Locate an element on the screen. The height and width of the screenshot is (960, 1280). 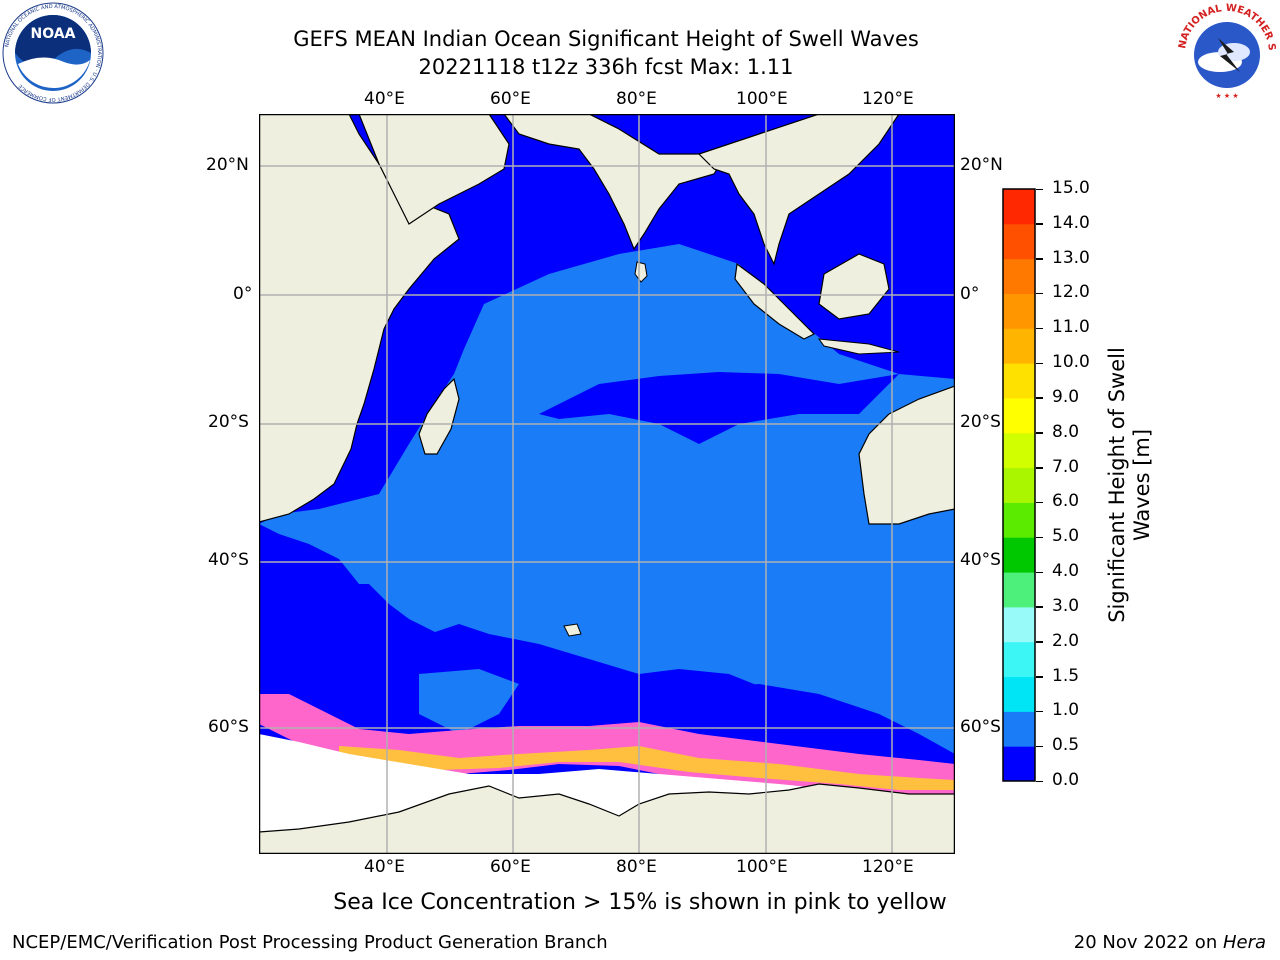
lat-label-right-40s: 40°S is located at coordinates (980, 560).